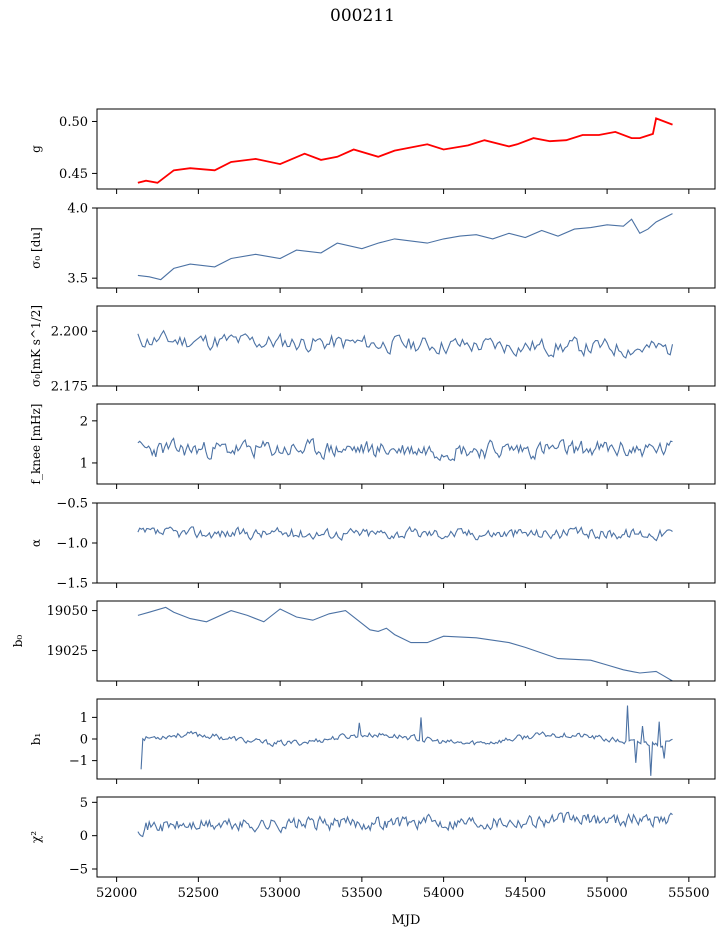 This screenshot has width=725, height=936. I want to click on series-line-g, so click(405, 150).